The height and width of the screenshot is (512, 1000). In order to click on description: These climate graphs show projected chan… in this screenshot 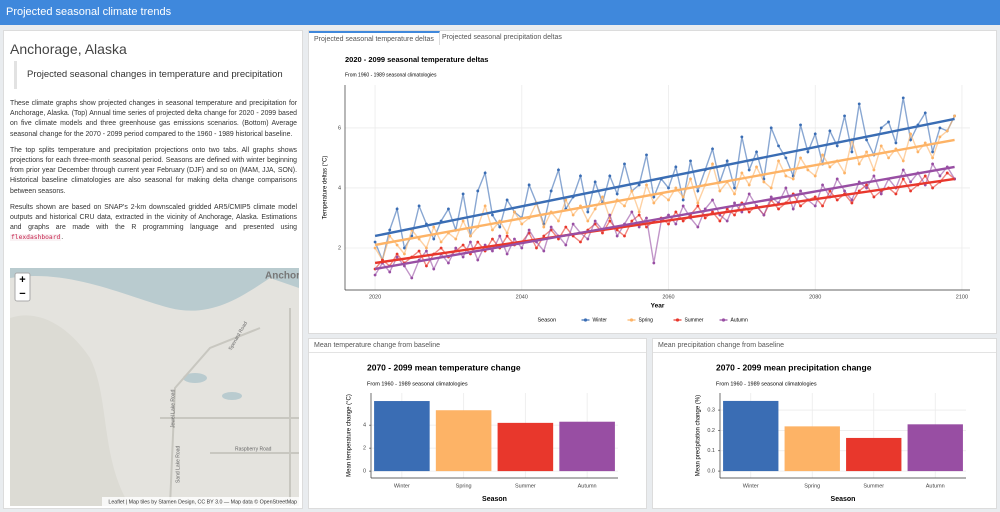, I will do `click(153, 174)`.